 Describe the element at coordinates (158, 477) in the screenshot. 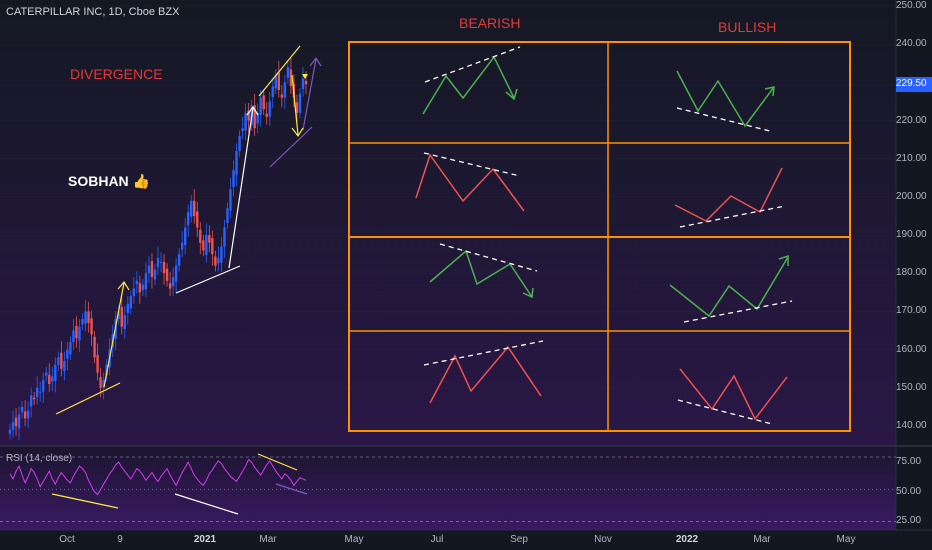

I see `rsi-line` at that location.